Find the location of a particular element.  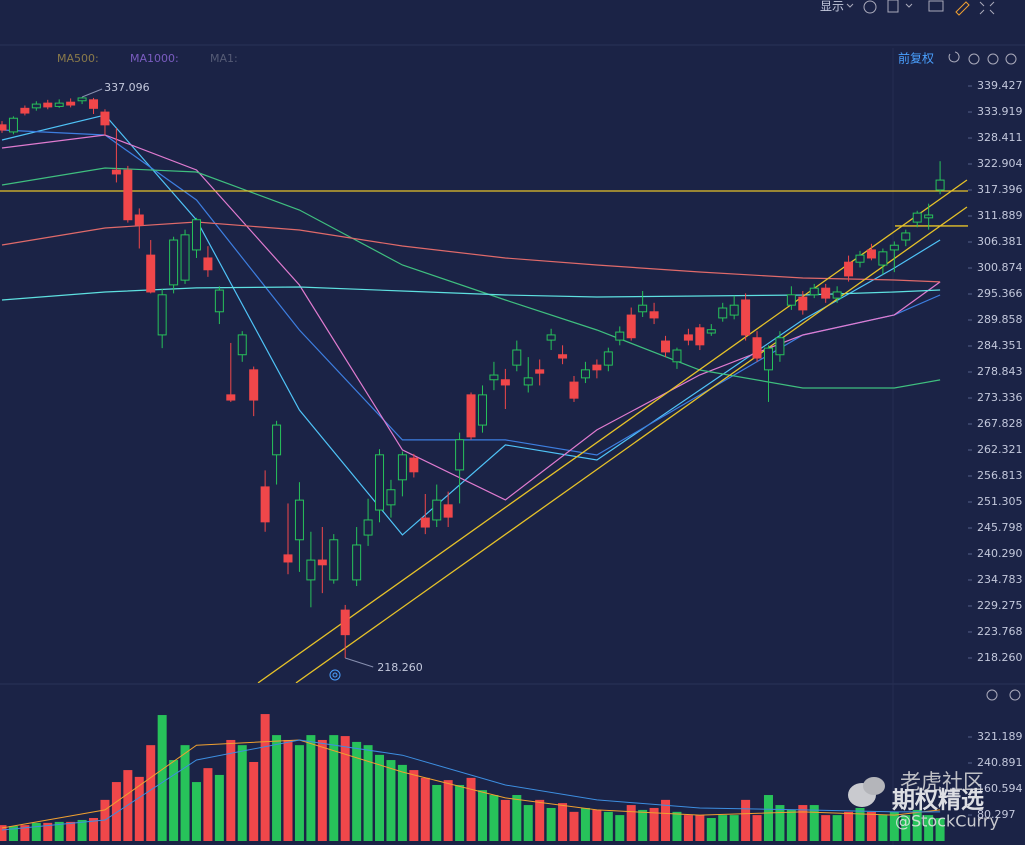

y-tick-label: 218.260 is located at coordinates (1000, 657).